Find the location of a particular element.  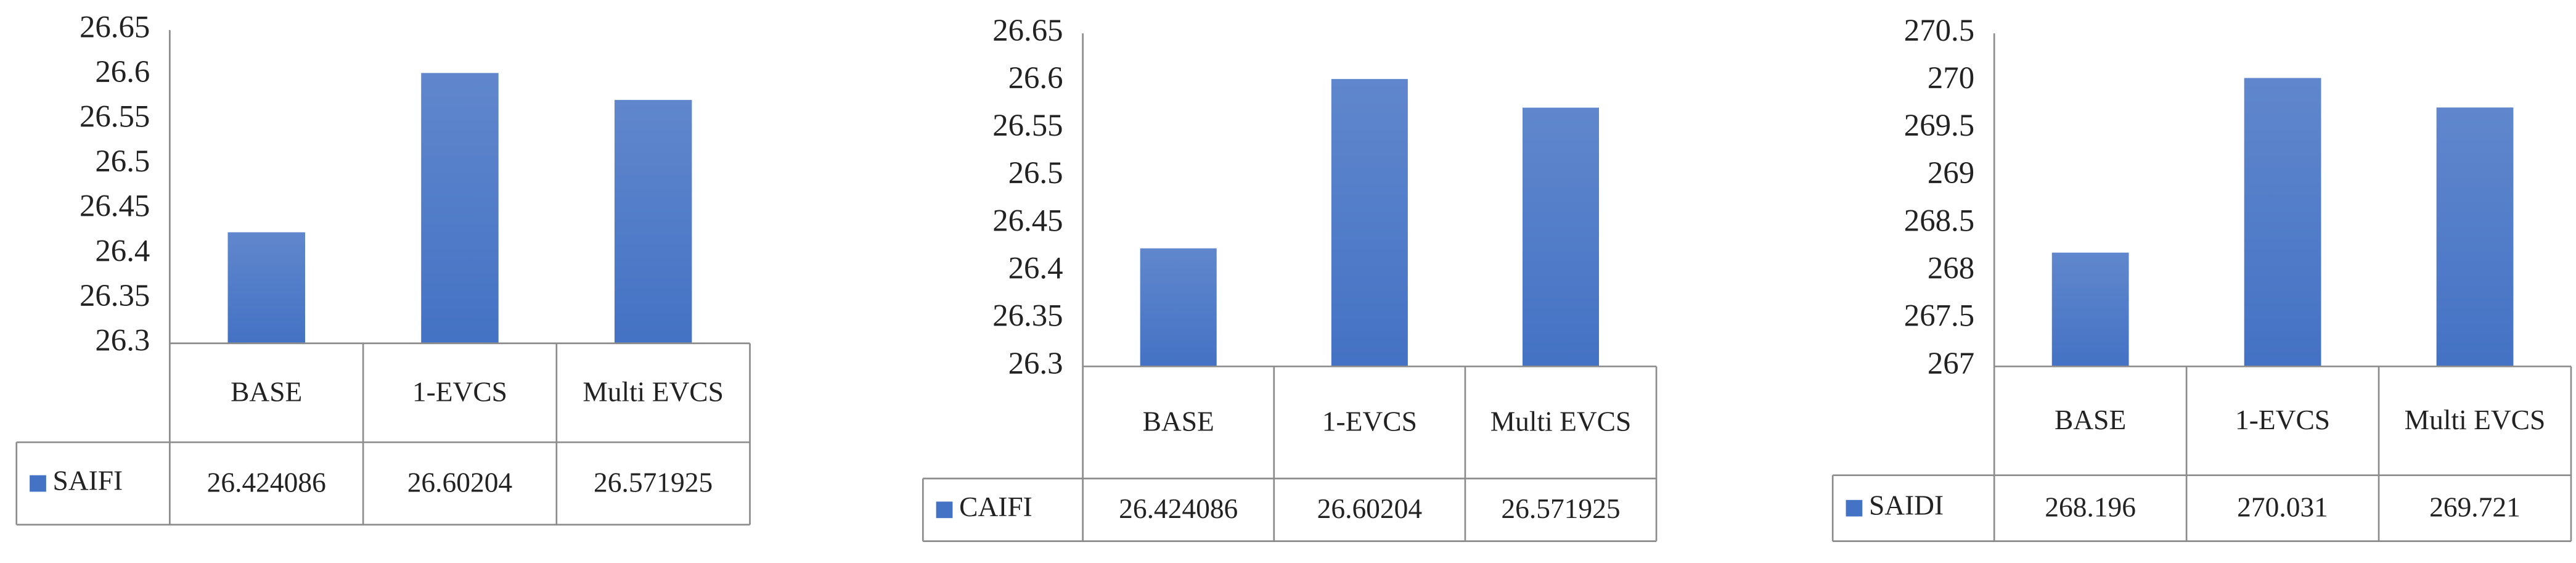

y-tick-label: 269.5 is located at coordinates (1939, 125).